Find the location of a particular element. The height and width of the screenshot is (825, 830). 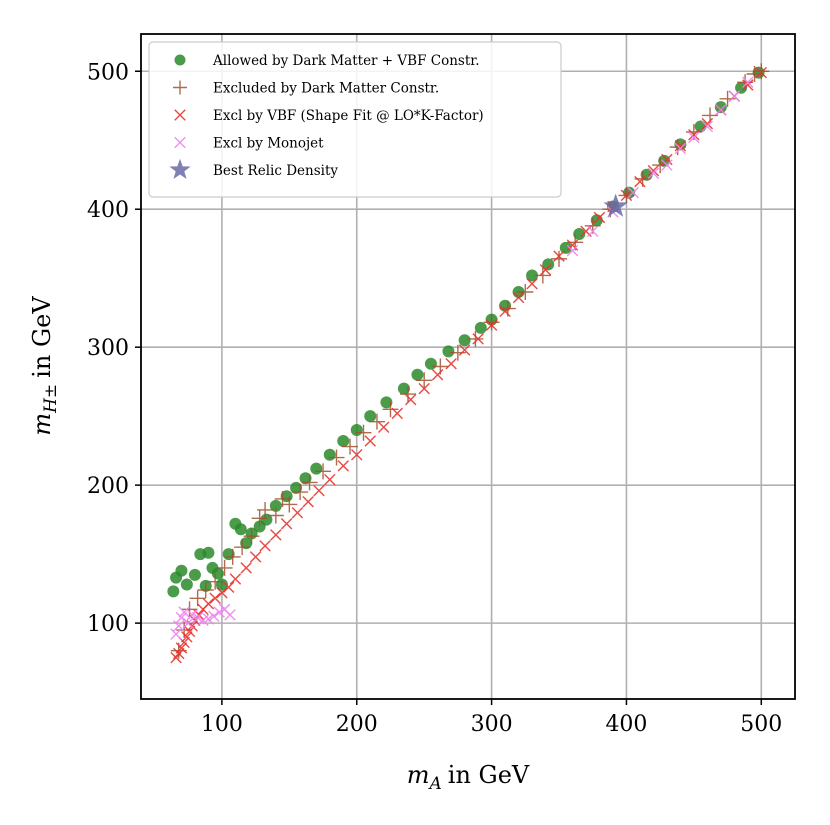

y-tick-label-300: 300 is located at coordinates (108, 348).